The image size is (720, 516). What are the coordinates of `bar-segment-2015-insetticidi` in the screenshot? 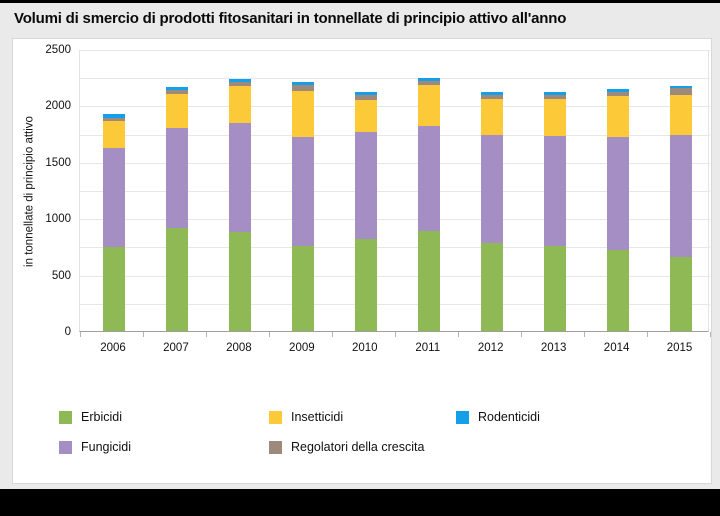 It's located at (680, 115).